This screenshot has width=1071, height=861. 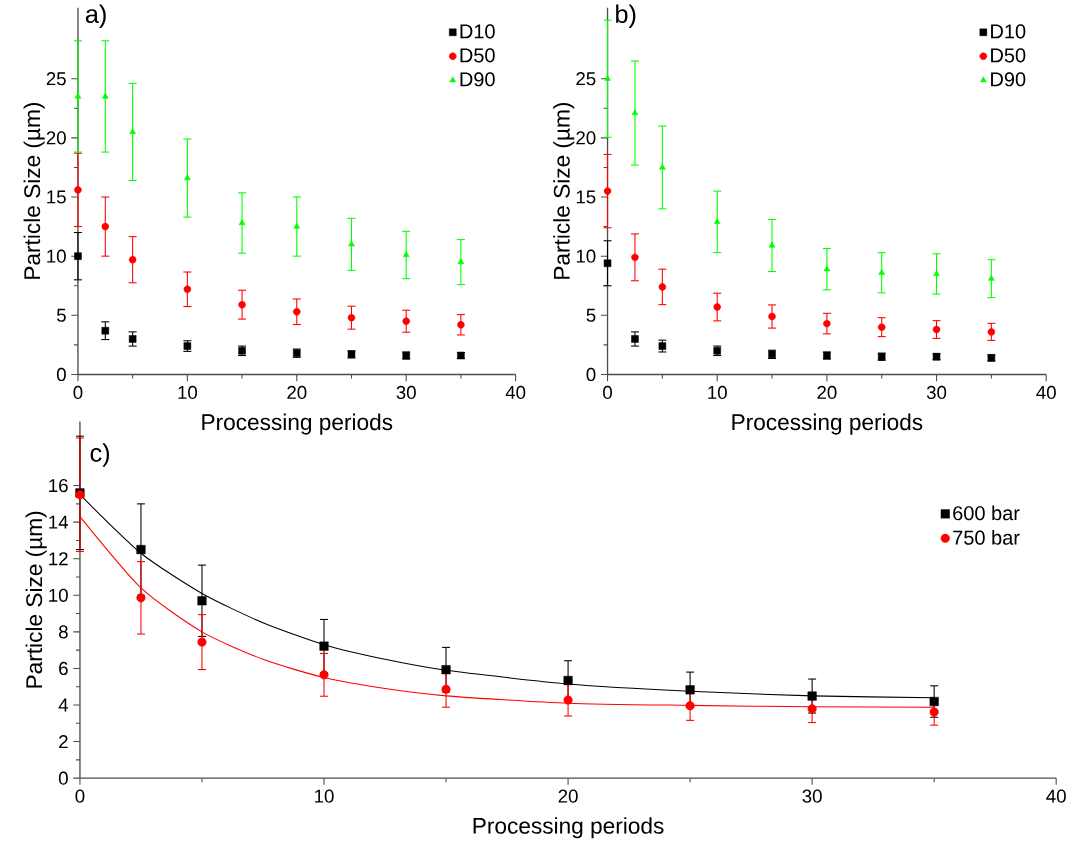 What do you see at coordinates (986, 513) in the screenshot?
I see `legend-label: 600 bar` at bounding box center [986, 513].